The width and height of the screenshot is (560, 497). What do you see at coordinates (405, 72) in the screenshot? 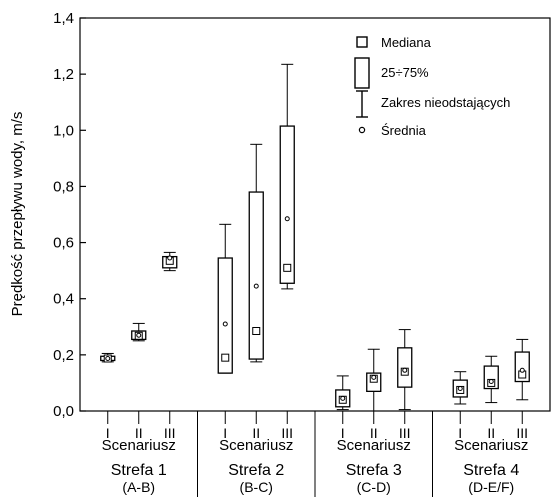
I see `legend-box-label: 25÷75%` at bounding box center [405, 72].